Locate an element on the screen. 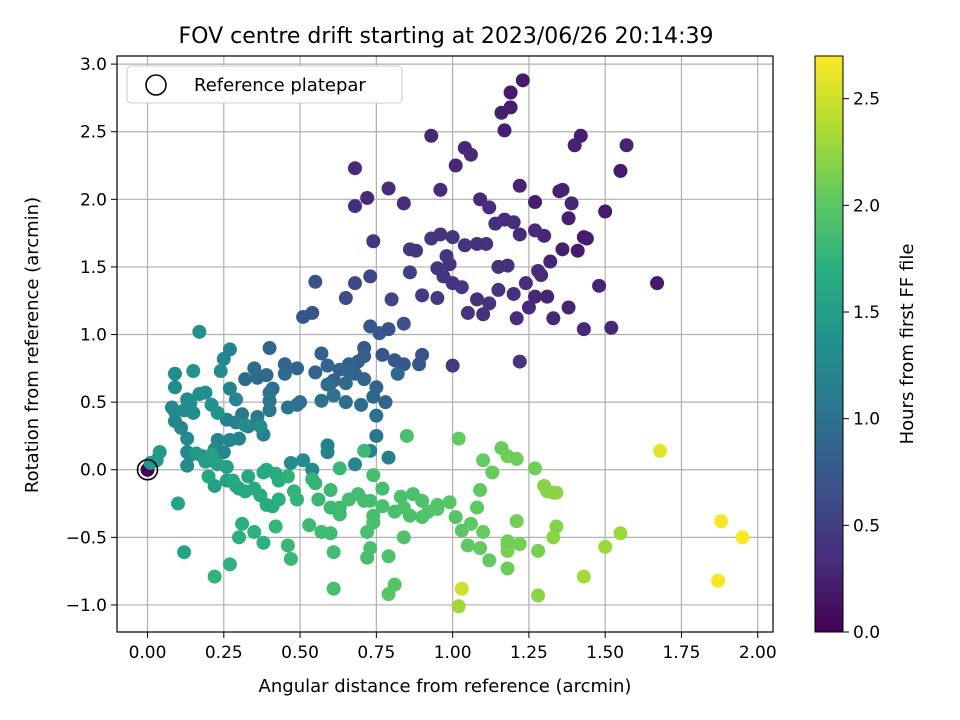 Image resolution: width=960 pixels, height=720 pixels. colorbar-tick-label: 0.0 is located at coordinates (866, 633).